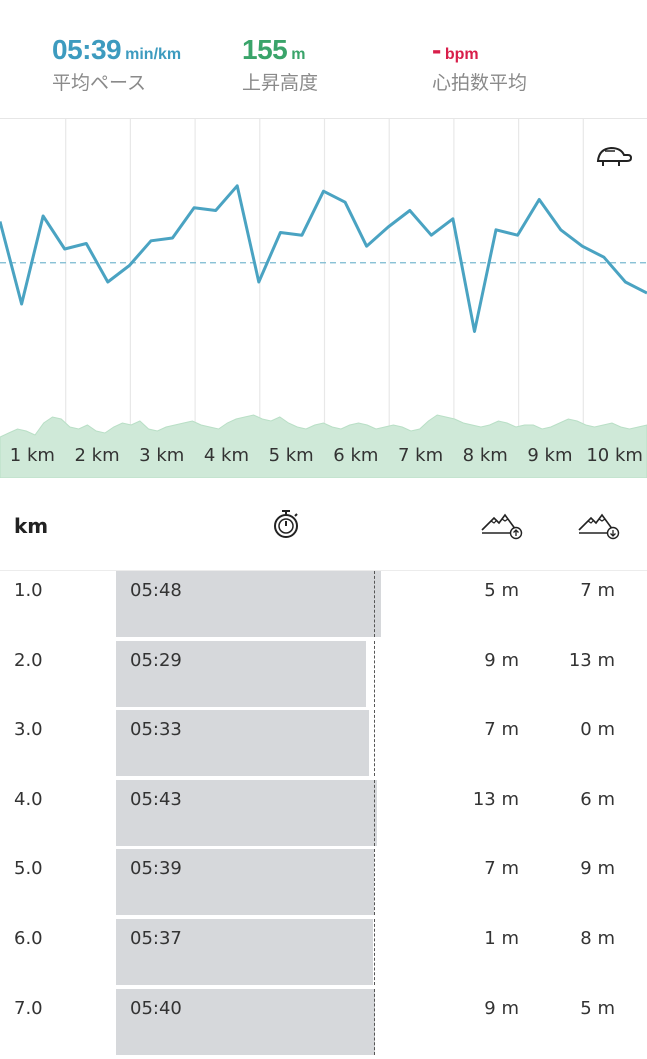  Describe the element at coordinates (28, 884) in the screenshot. I see `split-km: 5.0` at that location.